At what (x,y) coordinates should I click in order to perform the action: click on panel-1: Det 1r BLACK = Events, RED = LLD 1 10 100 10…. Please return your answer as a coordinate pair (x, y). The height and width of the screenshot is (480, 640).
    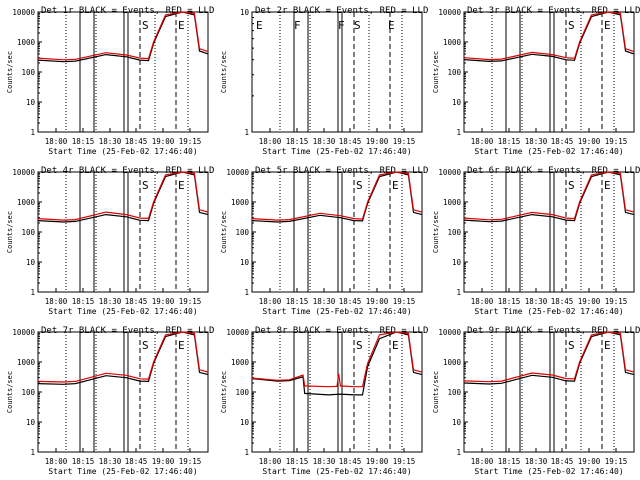
    Looking at the image, I should click on (110, 81).